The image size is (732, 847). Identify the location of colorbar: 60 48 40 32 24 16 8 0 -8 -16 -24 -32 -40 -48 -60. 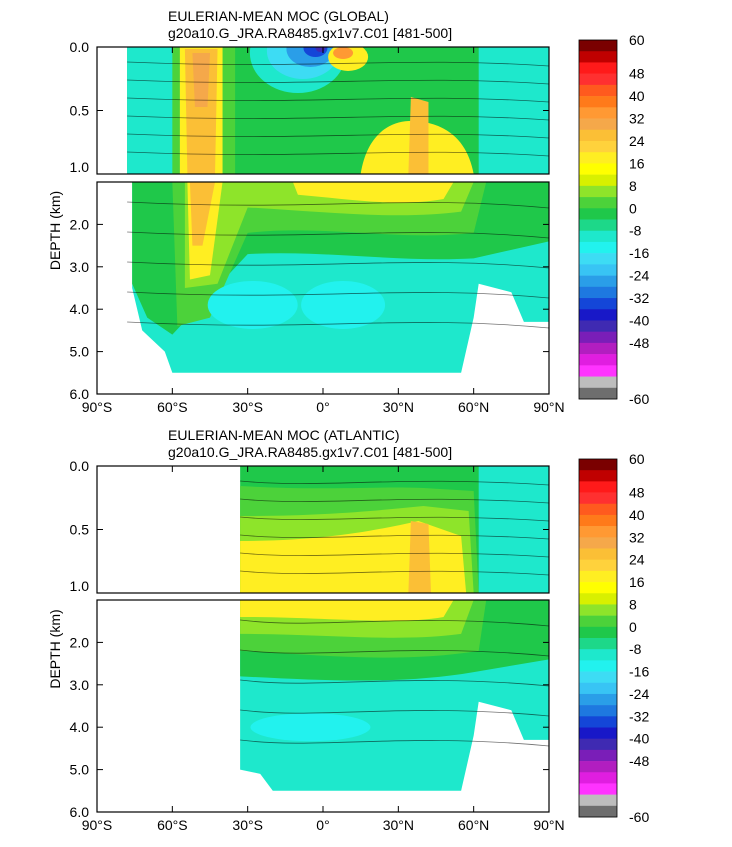
(613, 219).